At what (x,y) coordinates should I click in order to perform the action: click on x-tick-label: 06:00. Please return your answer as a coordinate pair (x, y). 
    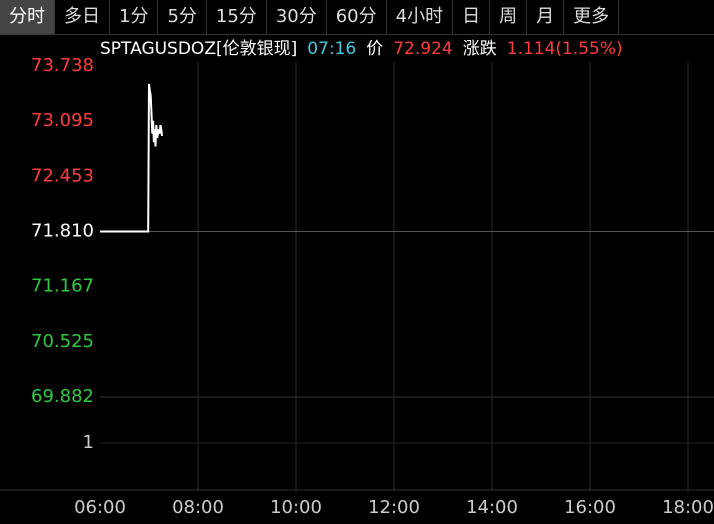
    Looking at the image, I should click on (100, 507).